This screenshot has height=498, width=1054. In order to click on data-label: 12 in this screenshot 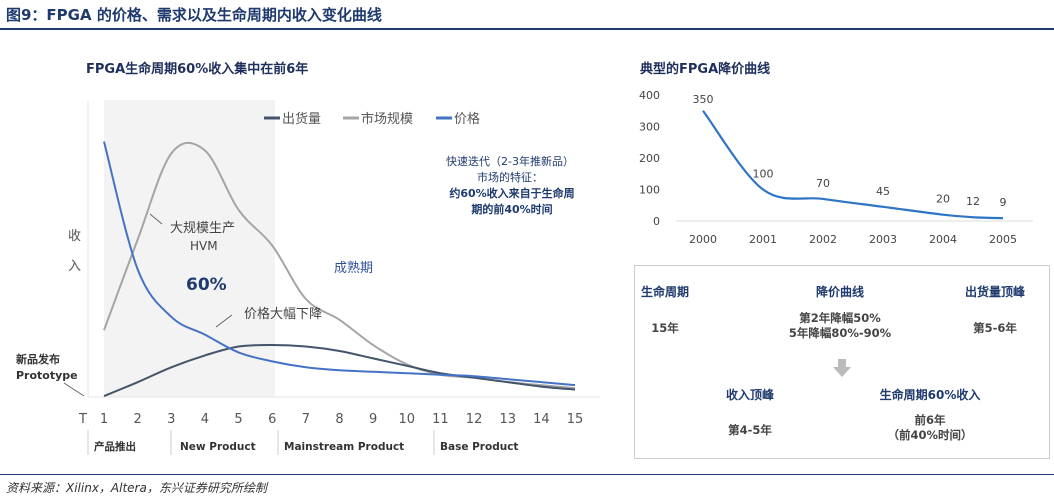, I will do `click(973, 201)`.